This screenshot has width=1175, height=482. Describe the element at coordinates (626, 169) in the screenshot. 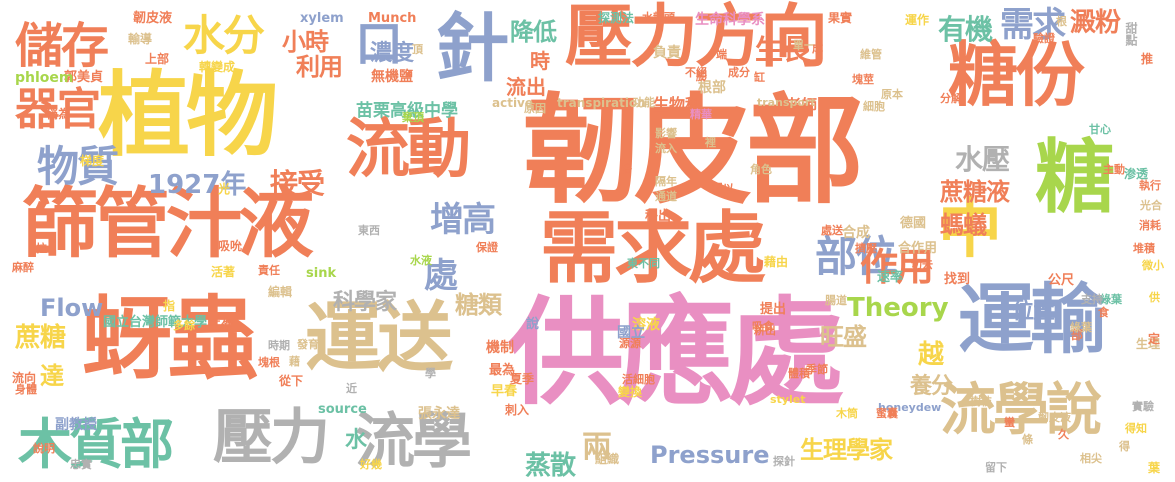

I see `cloud-word: 倍` at that location.